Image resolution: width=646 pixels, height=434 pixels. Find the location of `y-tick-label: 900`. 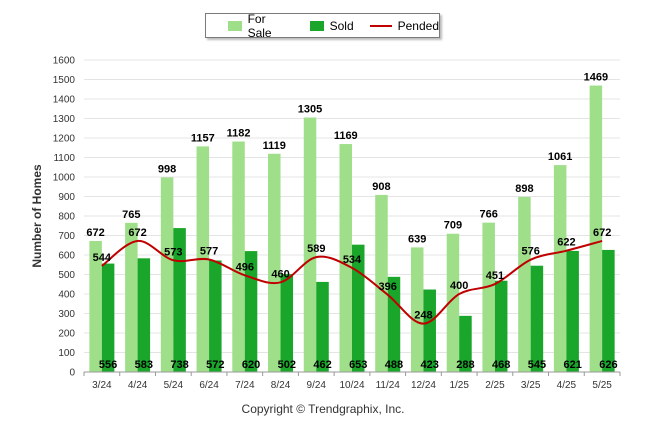

y-tick-label: 900 is located at coordinates (66, 197).